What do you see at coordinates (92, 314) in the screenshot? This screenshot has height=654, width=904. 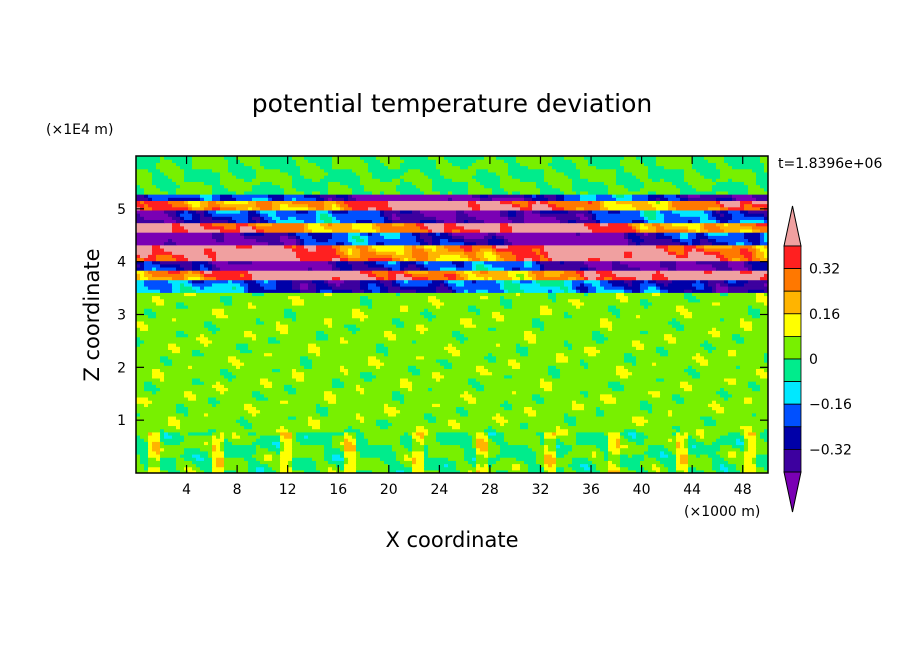 I see `y-axis-label: Z coordinate` at bounding box center [92, 314].